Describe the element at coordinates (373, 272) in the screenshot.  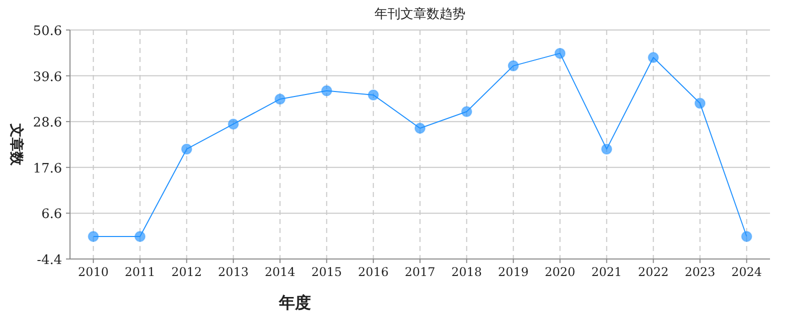
I see `x-tick-label: 2016` at that location.